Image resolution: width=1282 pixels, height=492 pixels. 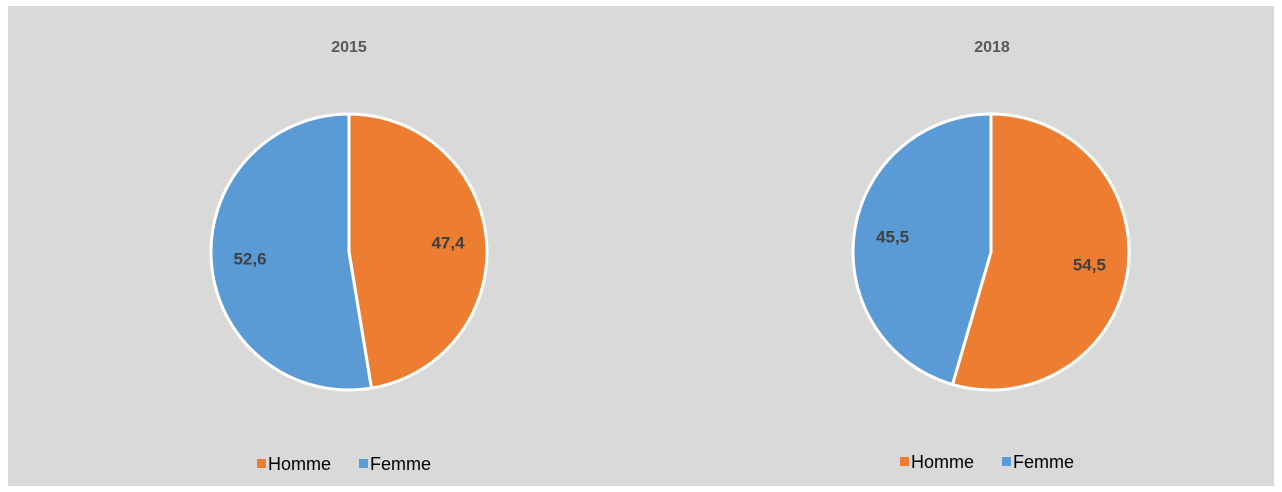 I want to click on chart-title: 2015, so click(x=349, y=47).